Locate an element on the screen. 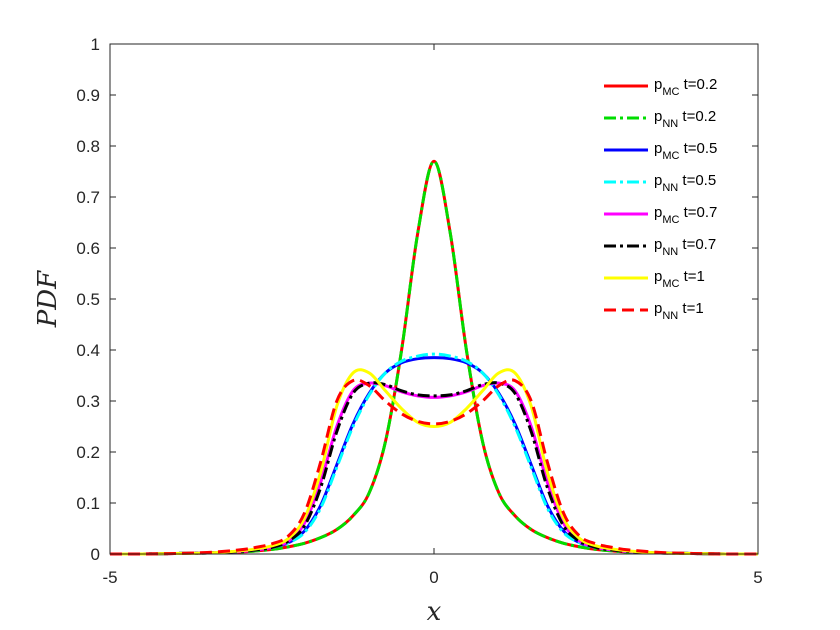 The width and height of the screenshot is (840, 630). y-tick-label: 0.3 is located at coordinates (88, 401).